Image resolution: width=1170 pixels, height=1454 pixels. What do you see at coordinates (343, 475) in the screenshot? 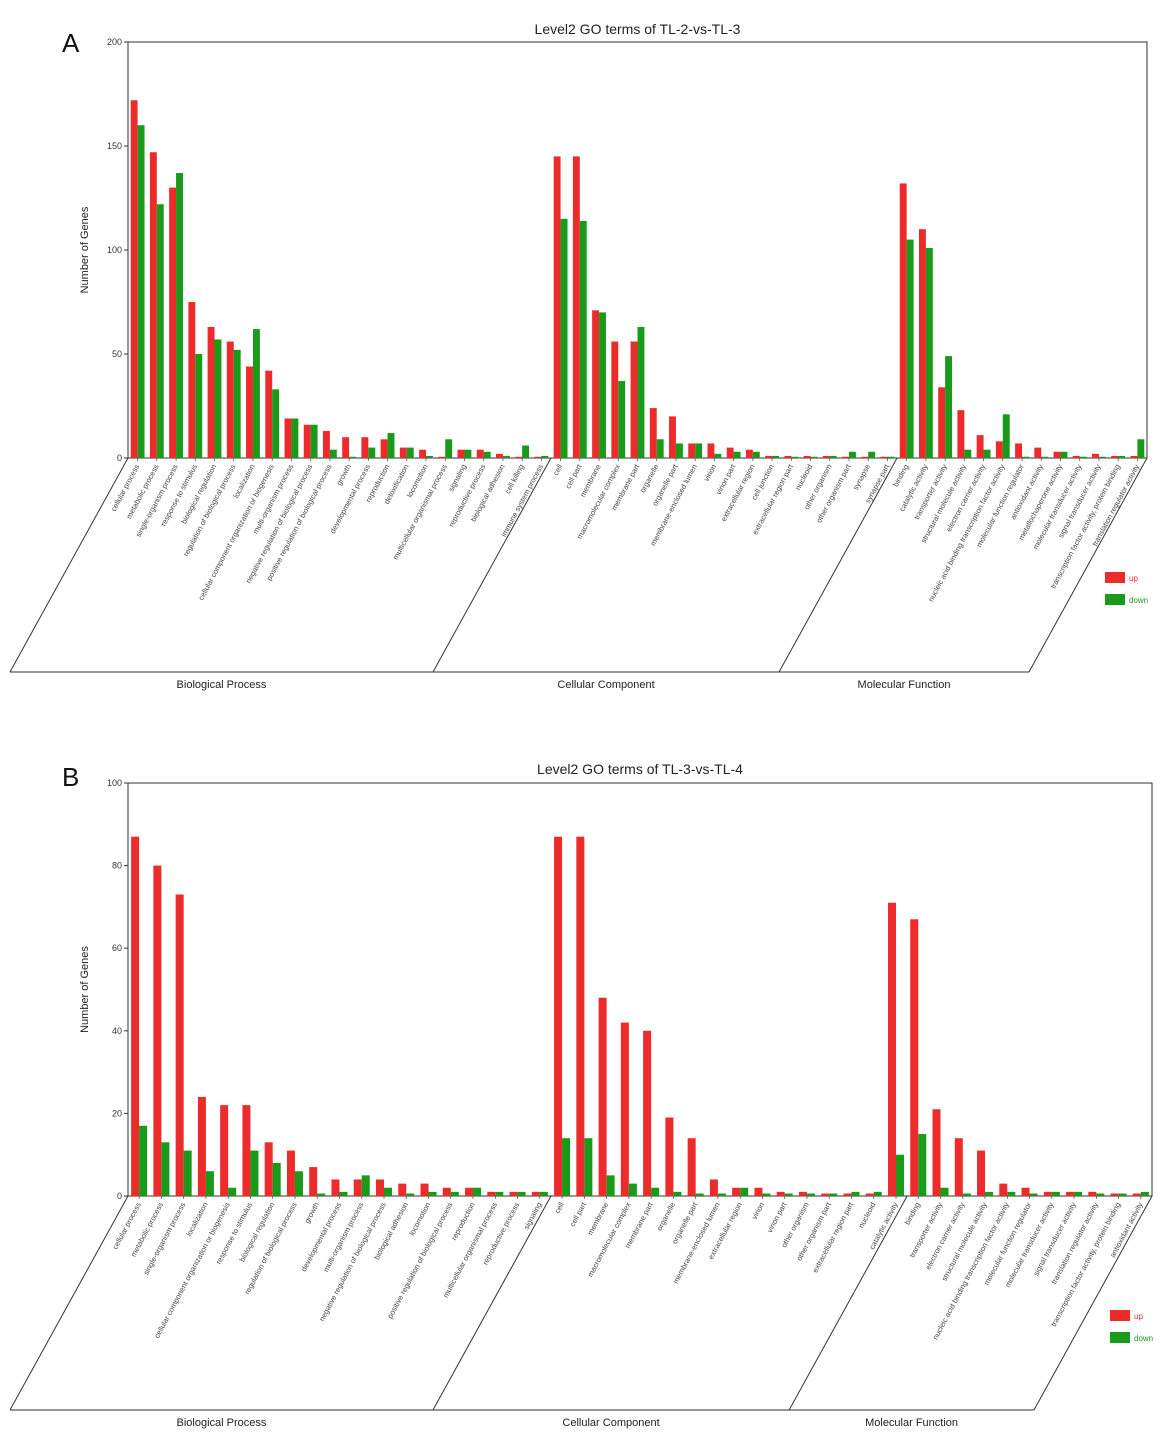
I see `chart-a-category-label: growth` at bounding box center [343, 475].